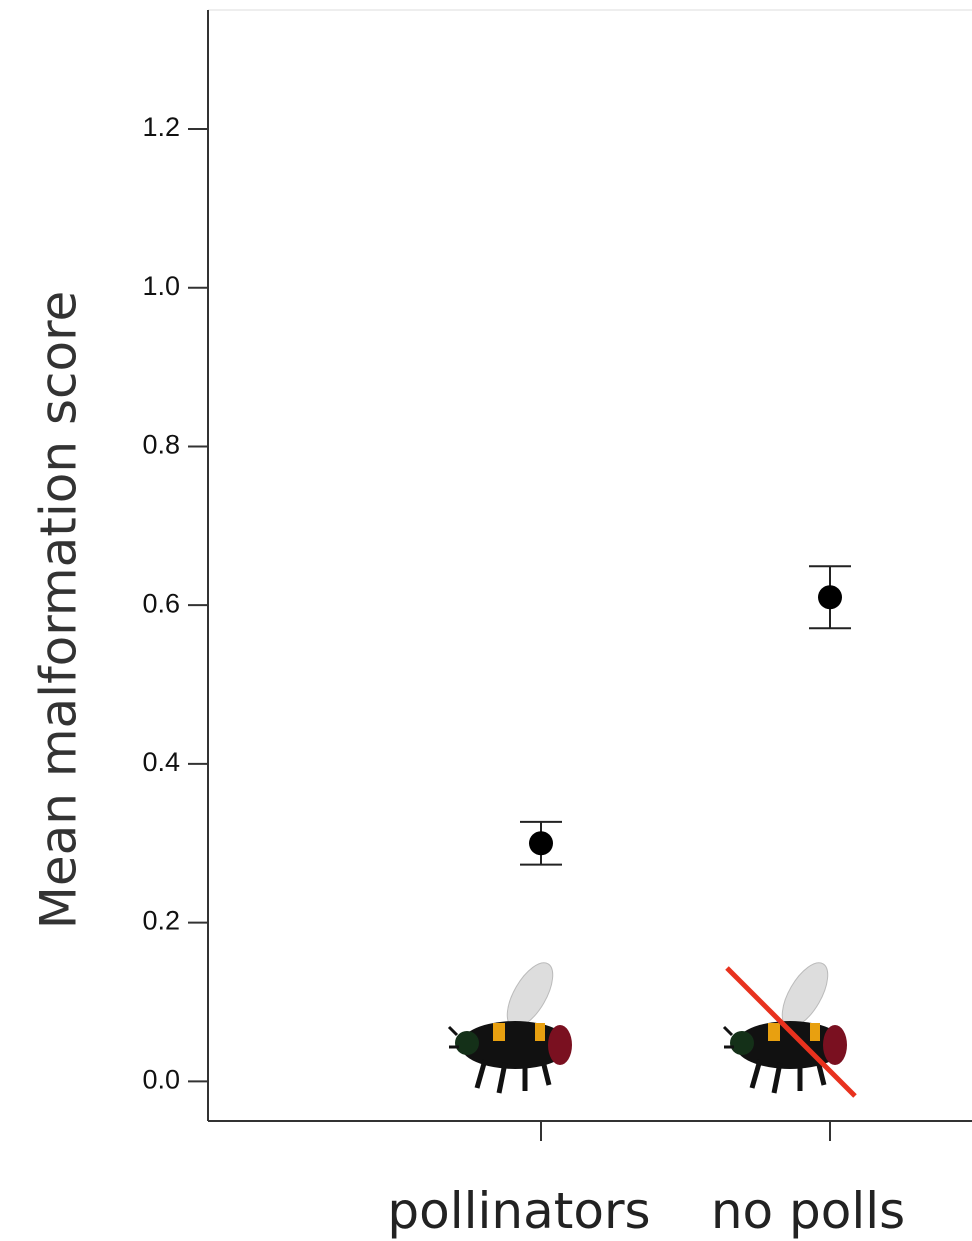 The height and width of the screenshot is (1241, 972). What do you see at coordinates (161, 1079) in the screenshot?
I see `y-tick-label: 0.0` at bounding box center [161, 1079].